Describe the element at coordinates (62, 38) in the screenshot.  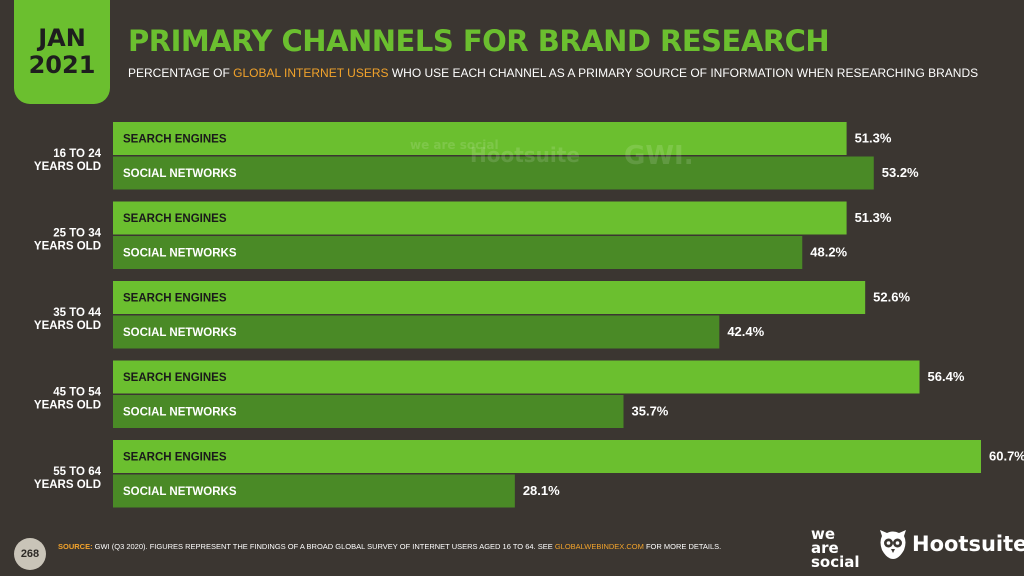
I see `date-month: JAN` at that location.